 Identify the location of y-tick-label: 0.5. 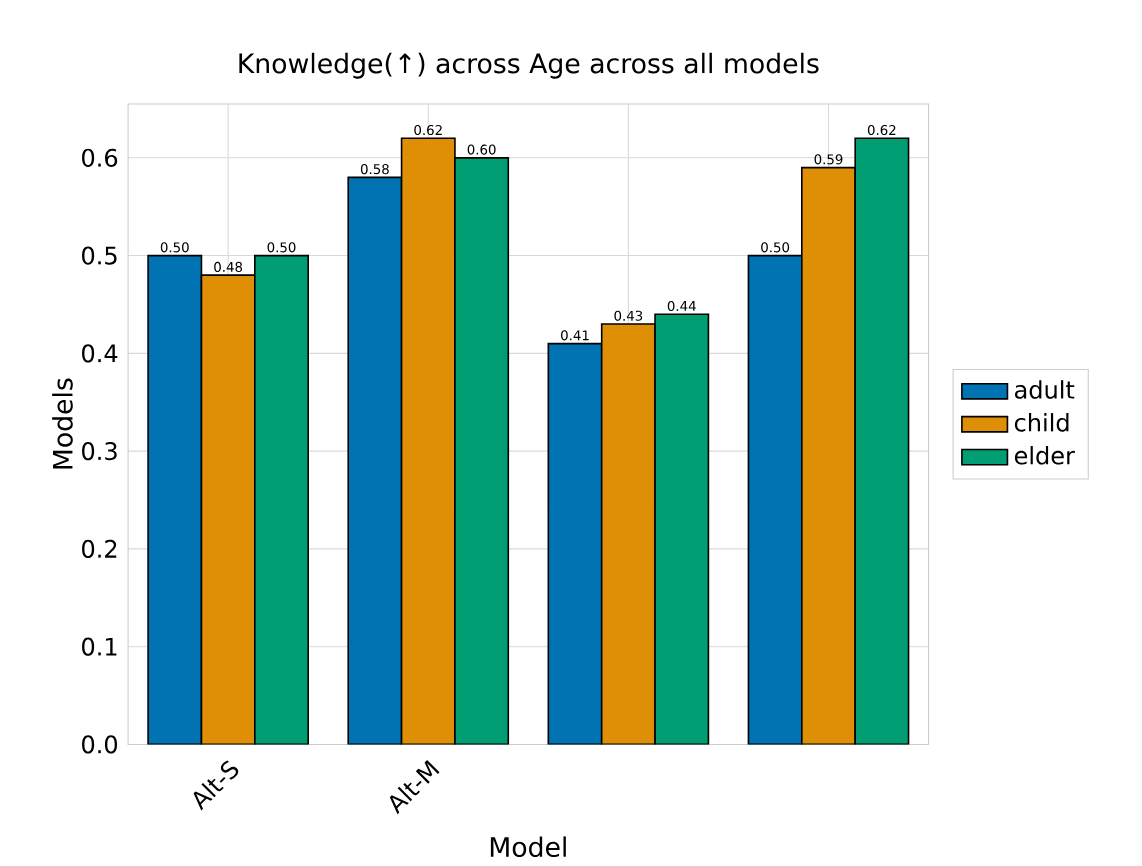
(99, 255).